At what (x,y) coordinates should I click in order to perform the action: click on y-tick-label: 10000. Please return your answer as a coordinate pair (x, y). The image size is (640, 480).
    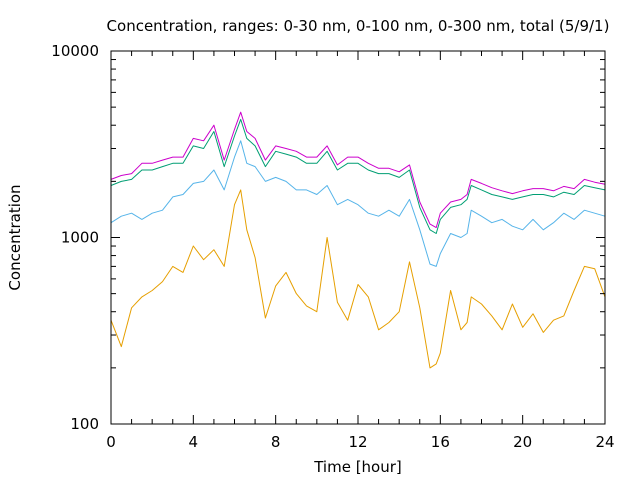
    Looking at the image, I should click on (75, 51).